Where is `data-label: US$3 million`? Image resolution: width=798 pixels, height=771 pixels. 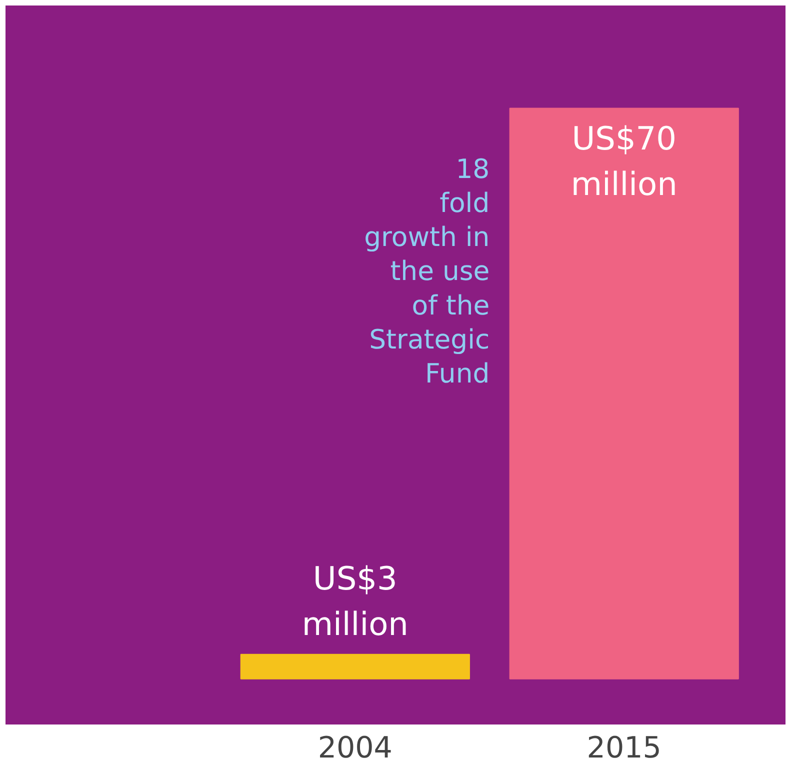 data-label: US$3 million is located at coordinates (355, 601).